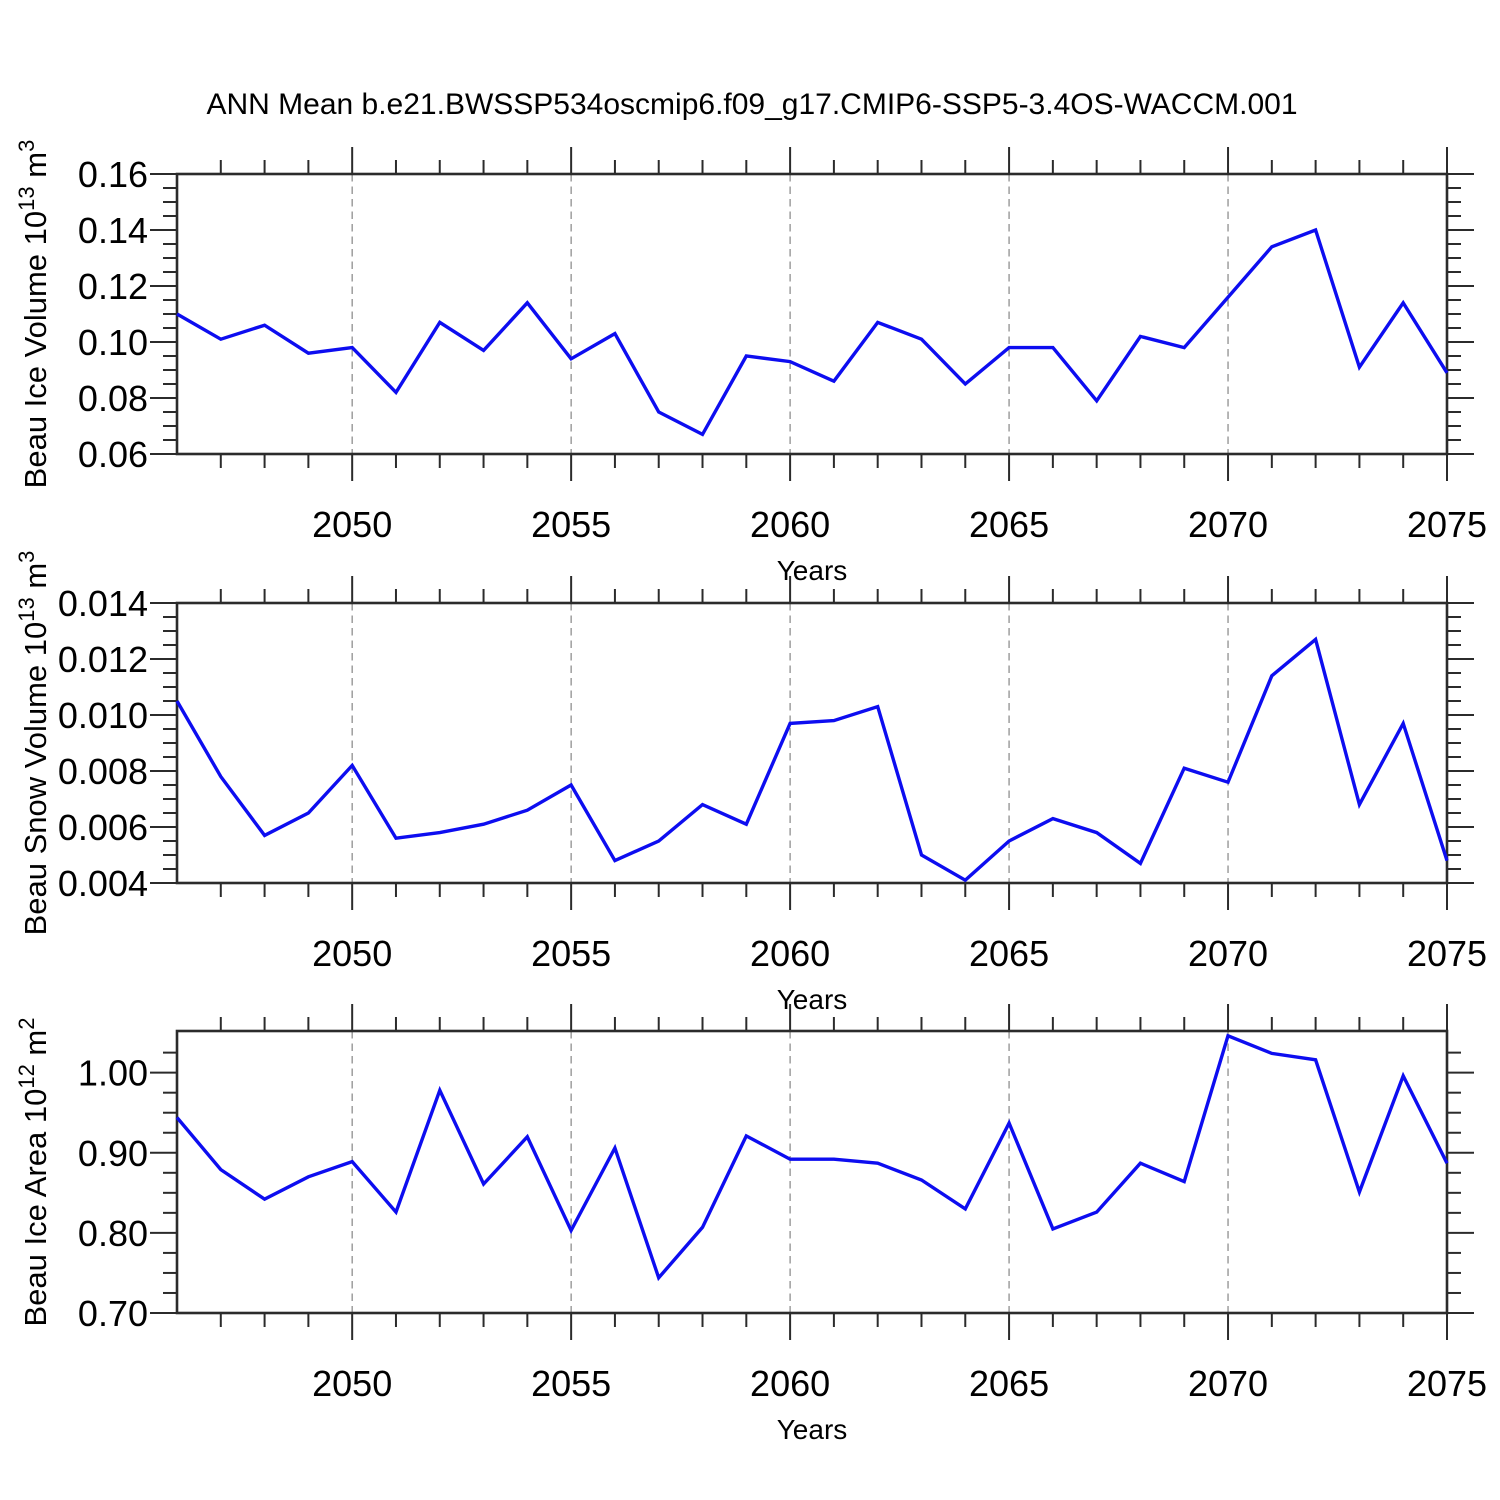 The width and height of the screenshot is (1500, 1500). What do you see at coordinates (103, 603) in the screenshot?
I see `y-tick-label: 0.014` at bounding box center [103, 603].